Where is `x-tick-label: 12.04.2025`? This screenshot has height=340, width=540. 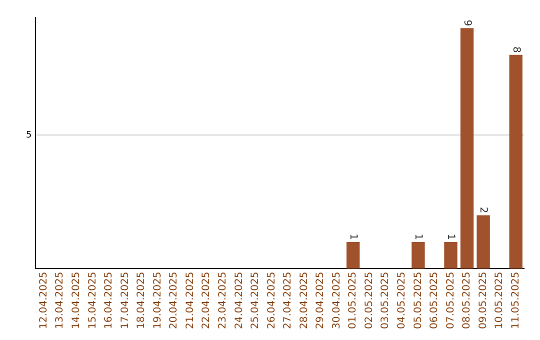
x-tick-label: 12.04.2025 is located at coordinates (44, 301).